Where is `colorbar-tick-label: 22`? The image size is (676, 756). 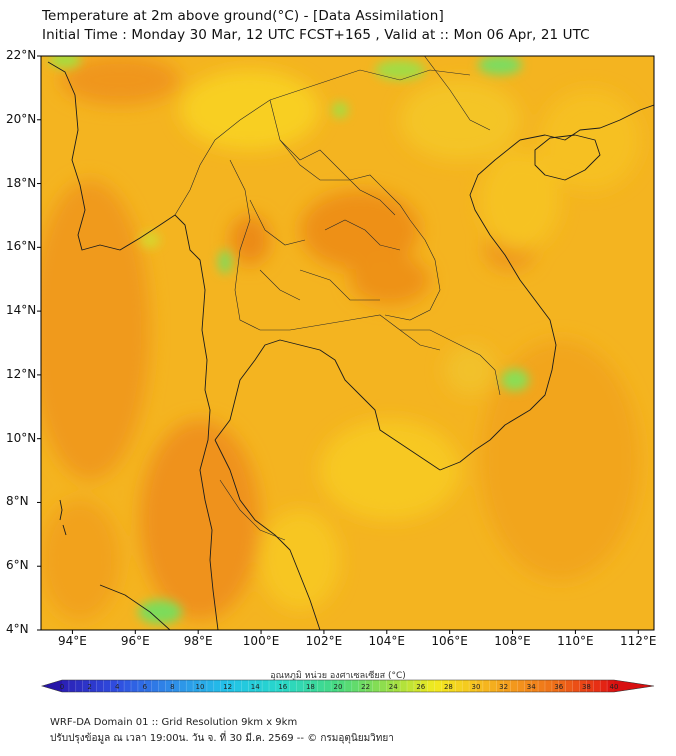
colorbar-tick-label: 22 is located at coordinates (365, 687).